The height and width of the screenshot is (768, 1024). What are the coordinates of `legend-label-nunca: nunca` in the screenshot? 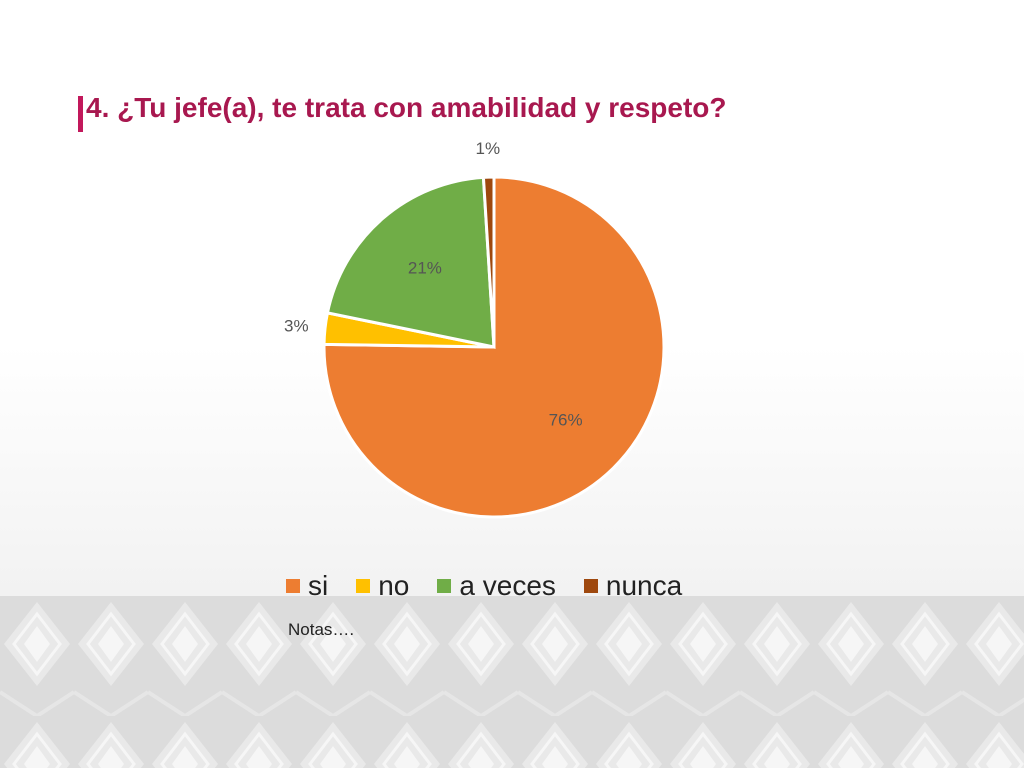 It's located at (644, 585).